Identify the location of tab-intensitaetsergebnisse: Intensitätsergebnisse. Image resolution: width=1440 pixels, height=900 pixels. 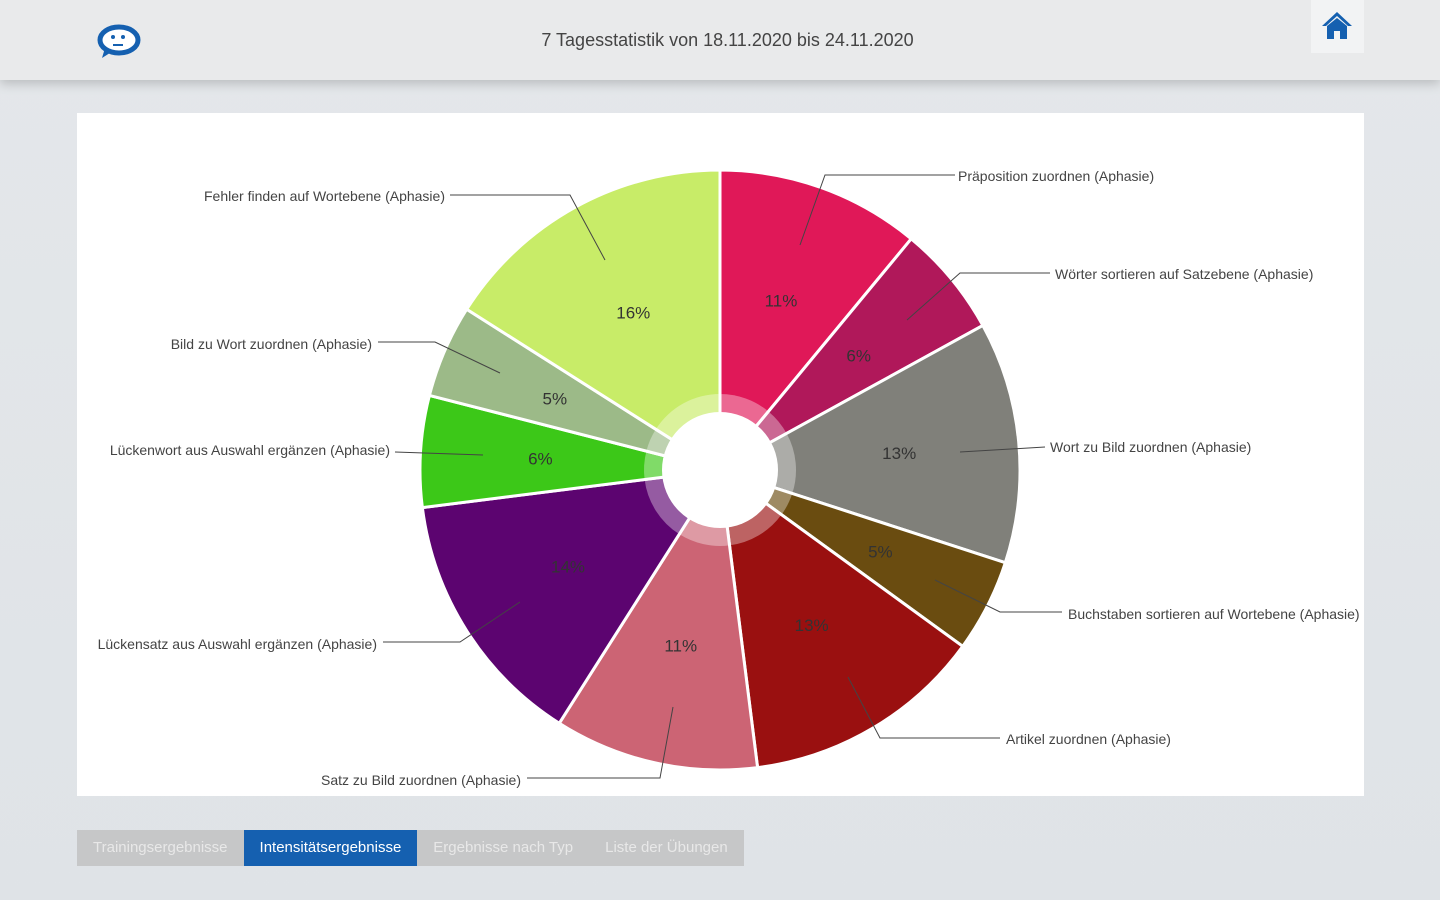
(330, 848).